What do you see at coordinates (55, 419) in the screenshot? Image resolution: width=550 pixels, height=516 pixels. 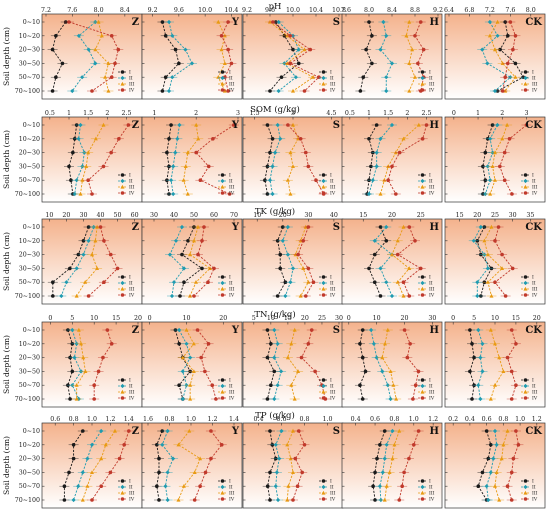 I see `x-tick-label: 0.6` at bounding box center [55, 419].